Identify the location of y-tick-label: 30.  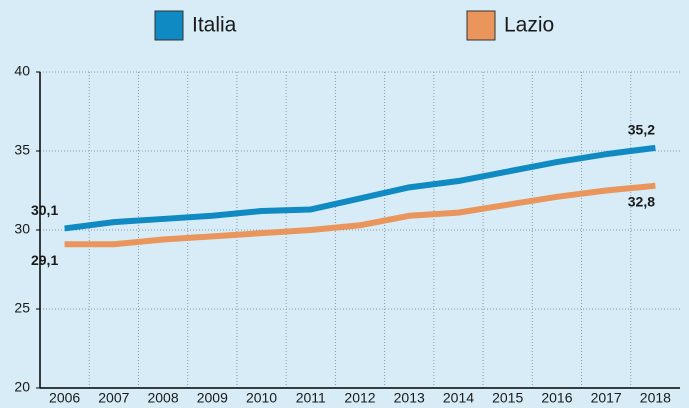
(22, 229).